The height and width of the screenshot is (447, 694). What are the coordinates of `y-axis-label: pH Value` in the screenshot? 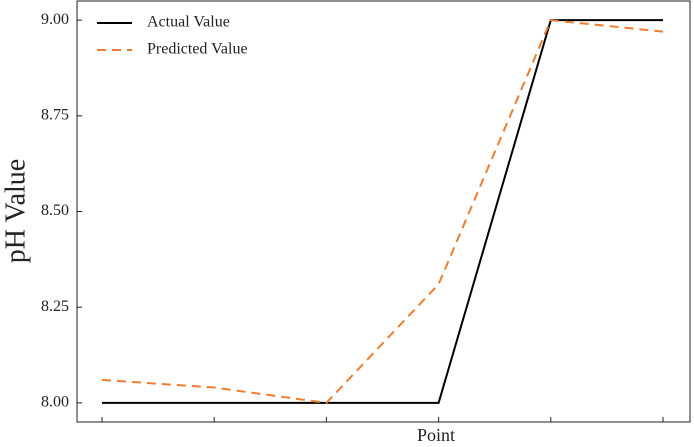 It's located at (15, 211).